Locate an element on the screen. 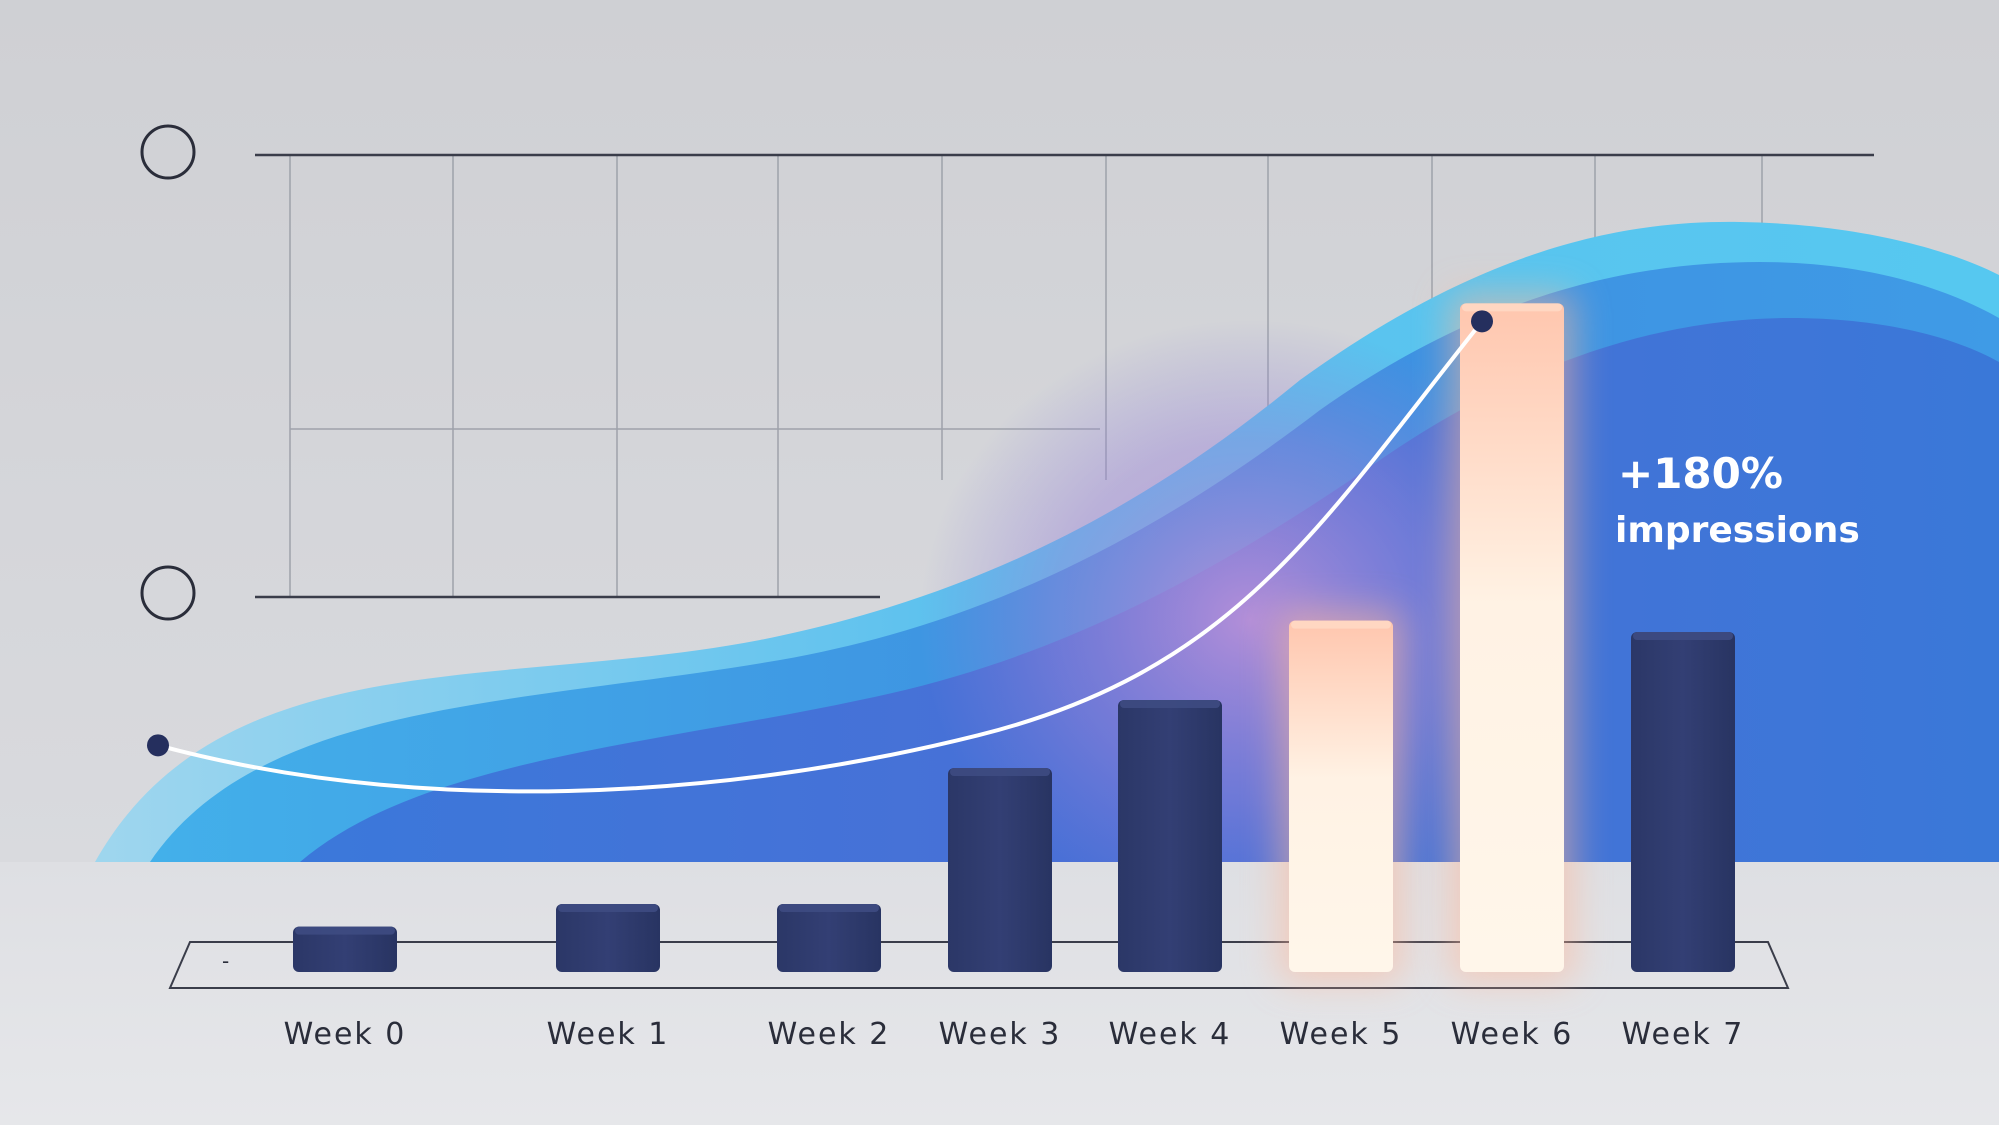 This screenshot has width=1999, height=1125. platform-minus-mark: - is located at coordinates (225, 961).